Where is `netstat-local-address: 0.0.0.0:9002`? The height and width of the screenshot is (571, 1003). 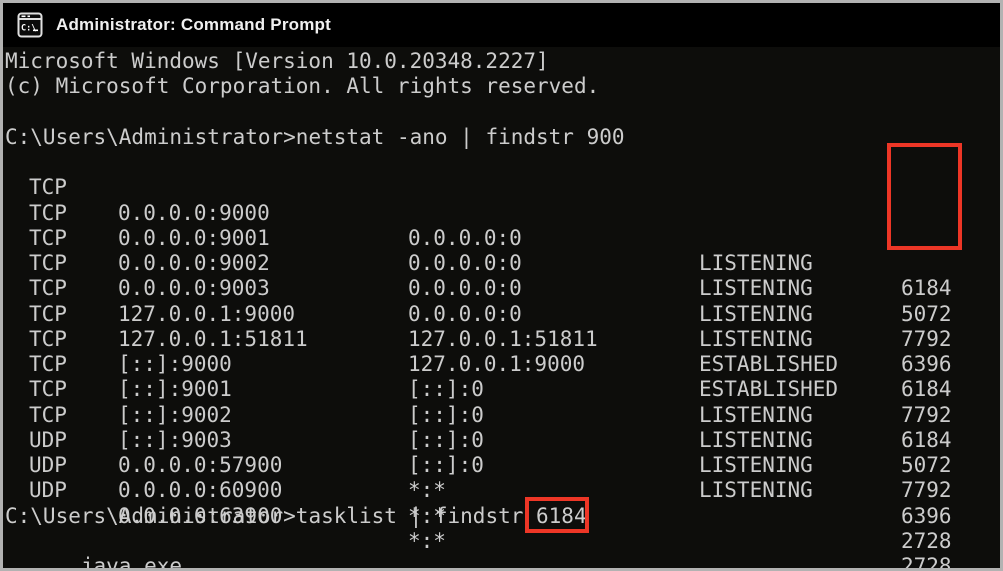 netstat-local-address: 0.0.0.0:9002 is located at coordinates (194, 263).